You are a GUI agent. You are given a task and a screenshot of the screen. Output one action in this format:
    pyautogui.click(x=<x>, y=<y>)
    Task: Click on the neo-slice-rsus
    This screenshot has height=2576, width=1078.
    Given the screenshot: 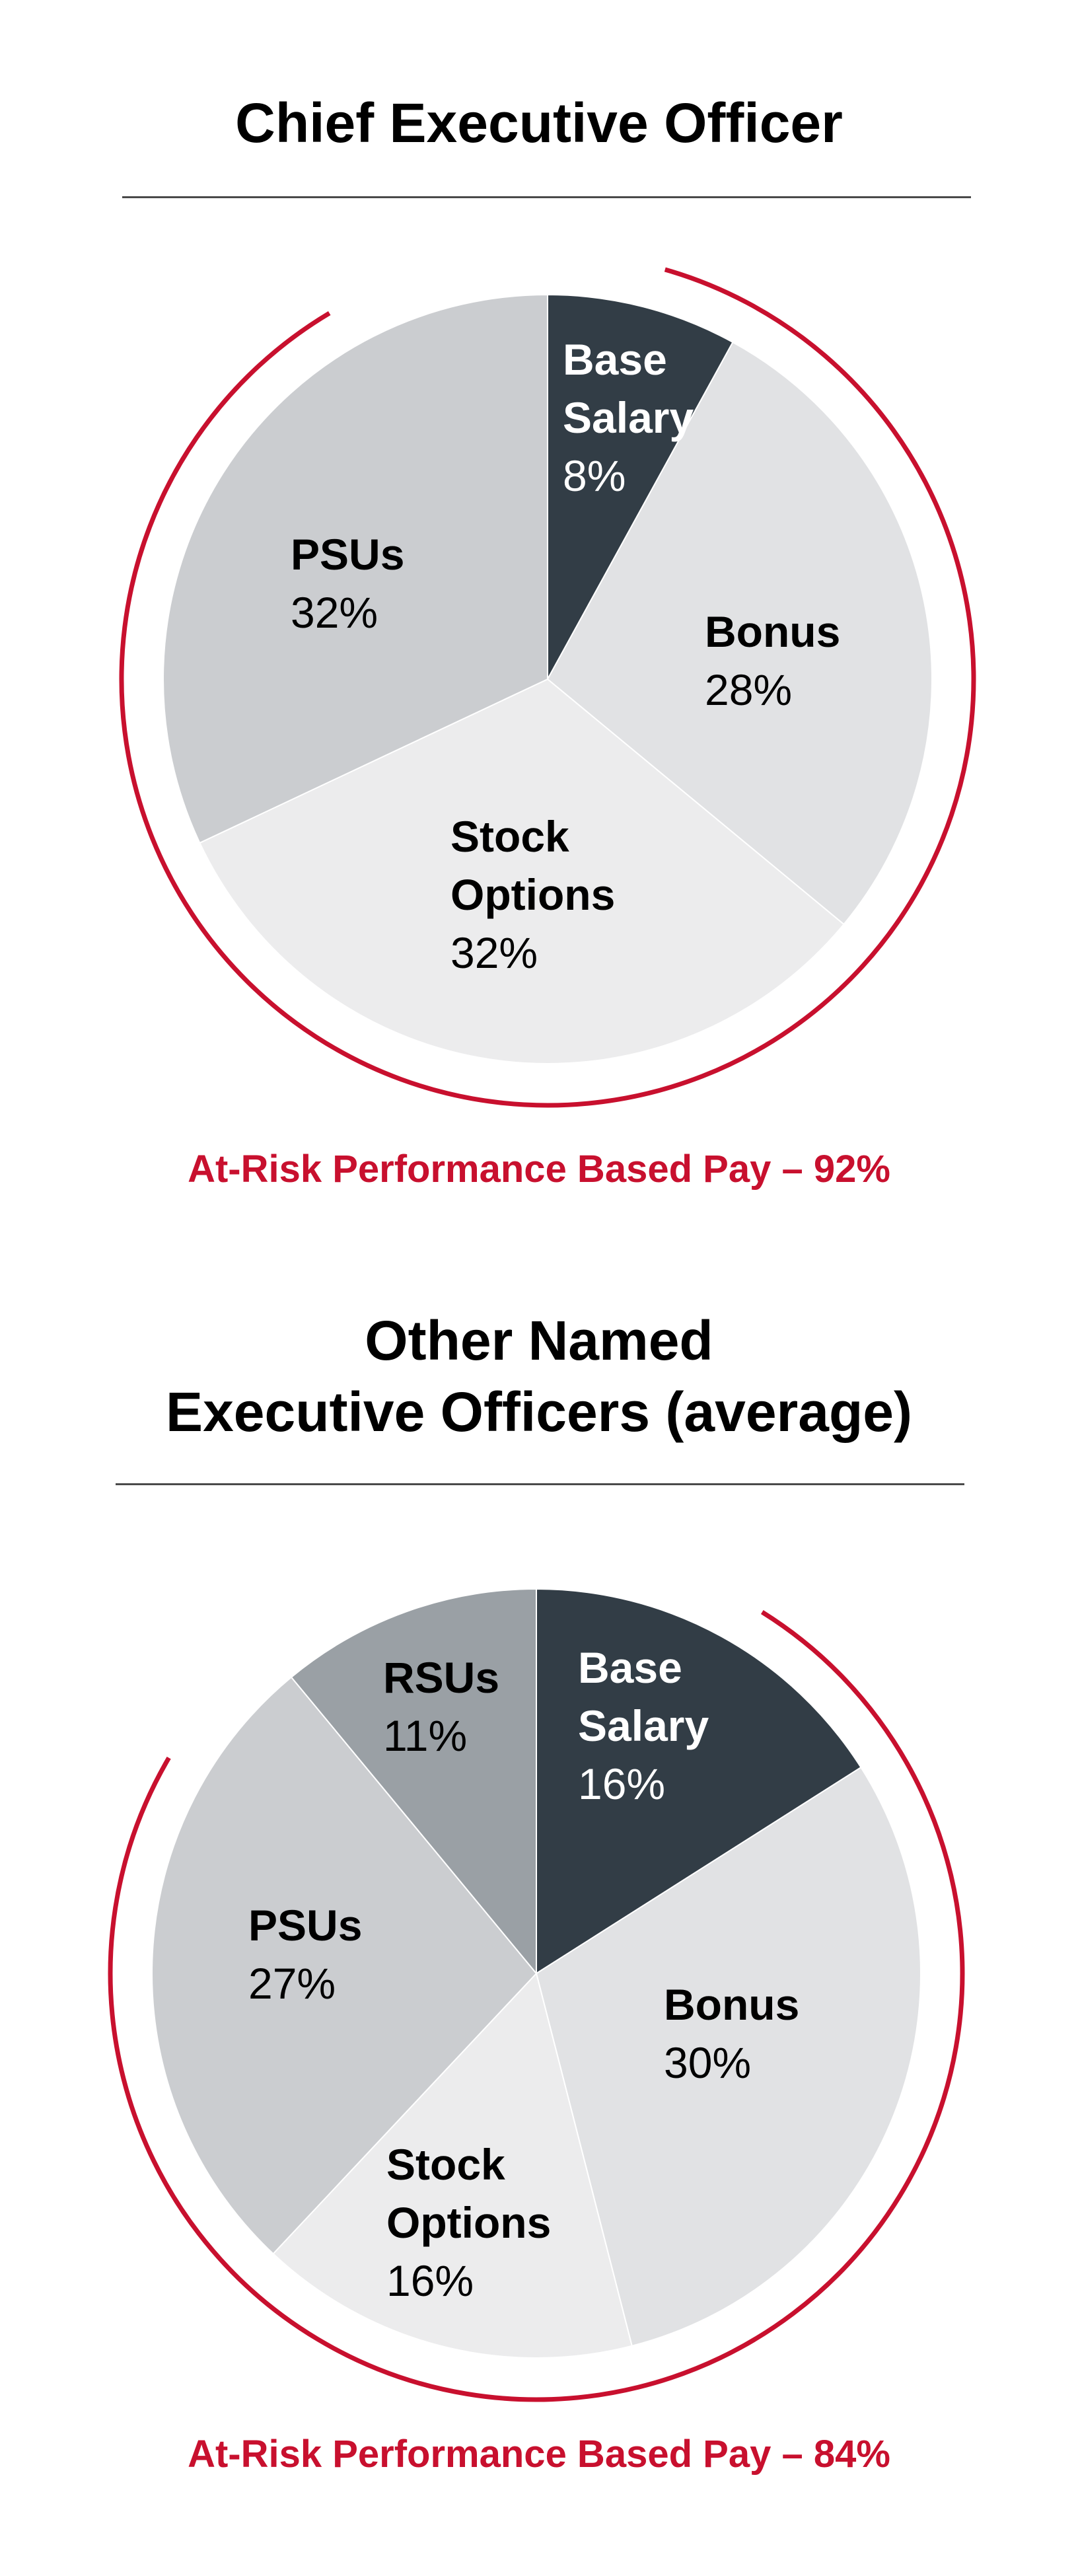 What is the action you would take?
    pyautogui.click(x=413, y=1781)
    